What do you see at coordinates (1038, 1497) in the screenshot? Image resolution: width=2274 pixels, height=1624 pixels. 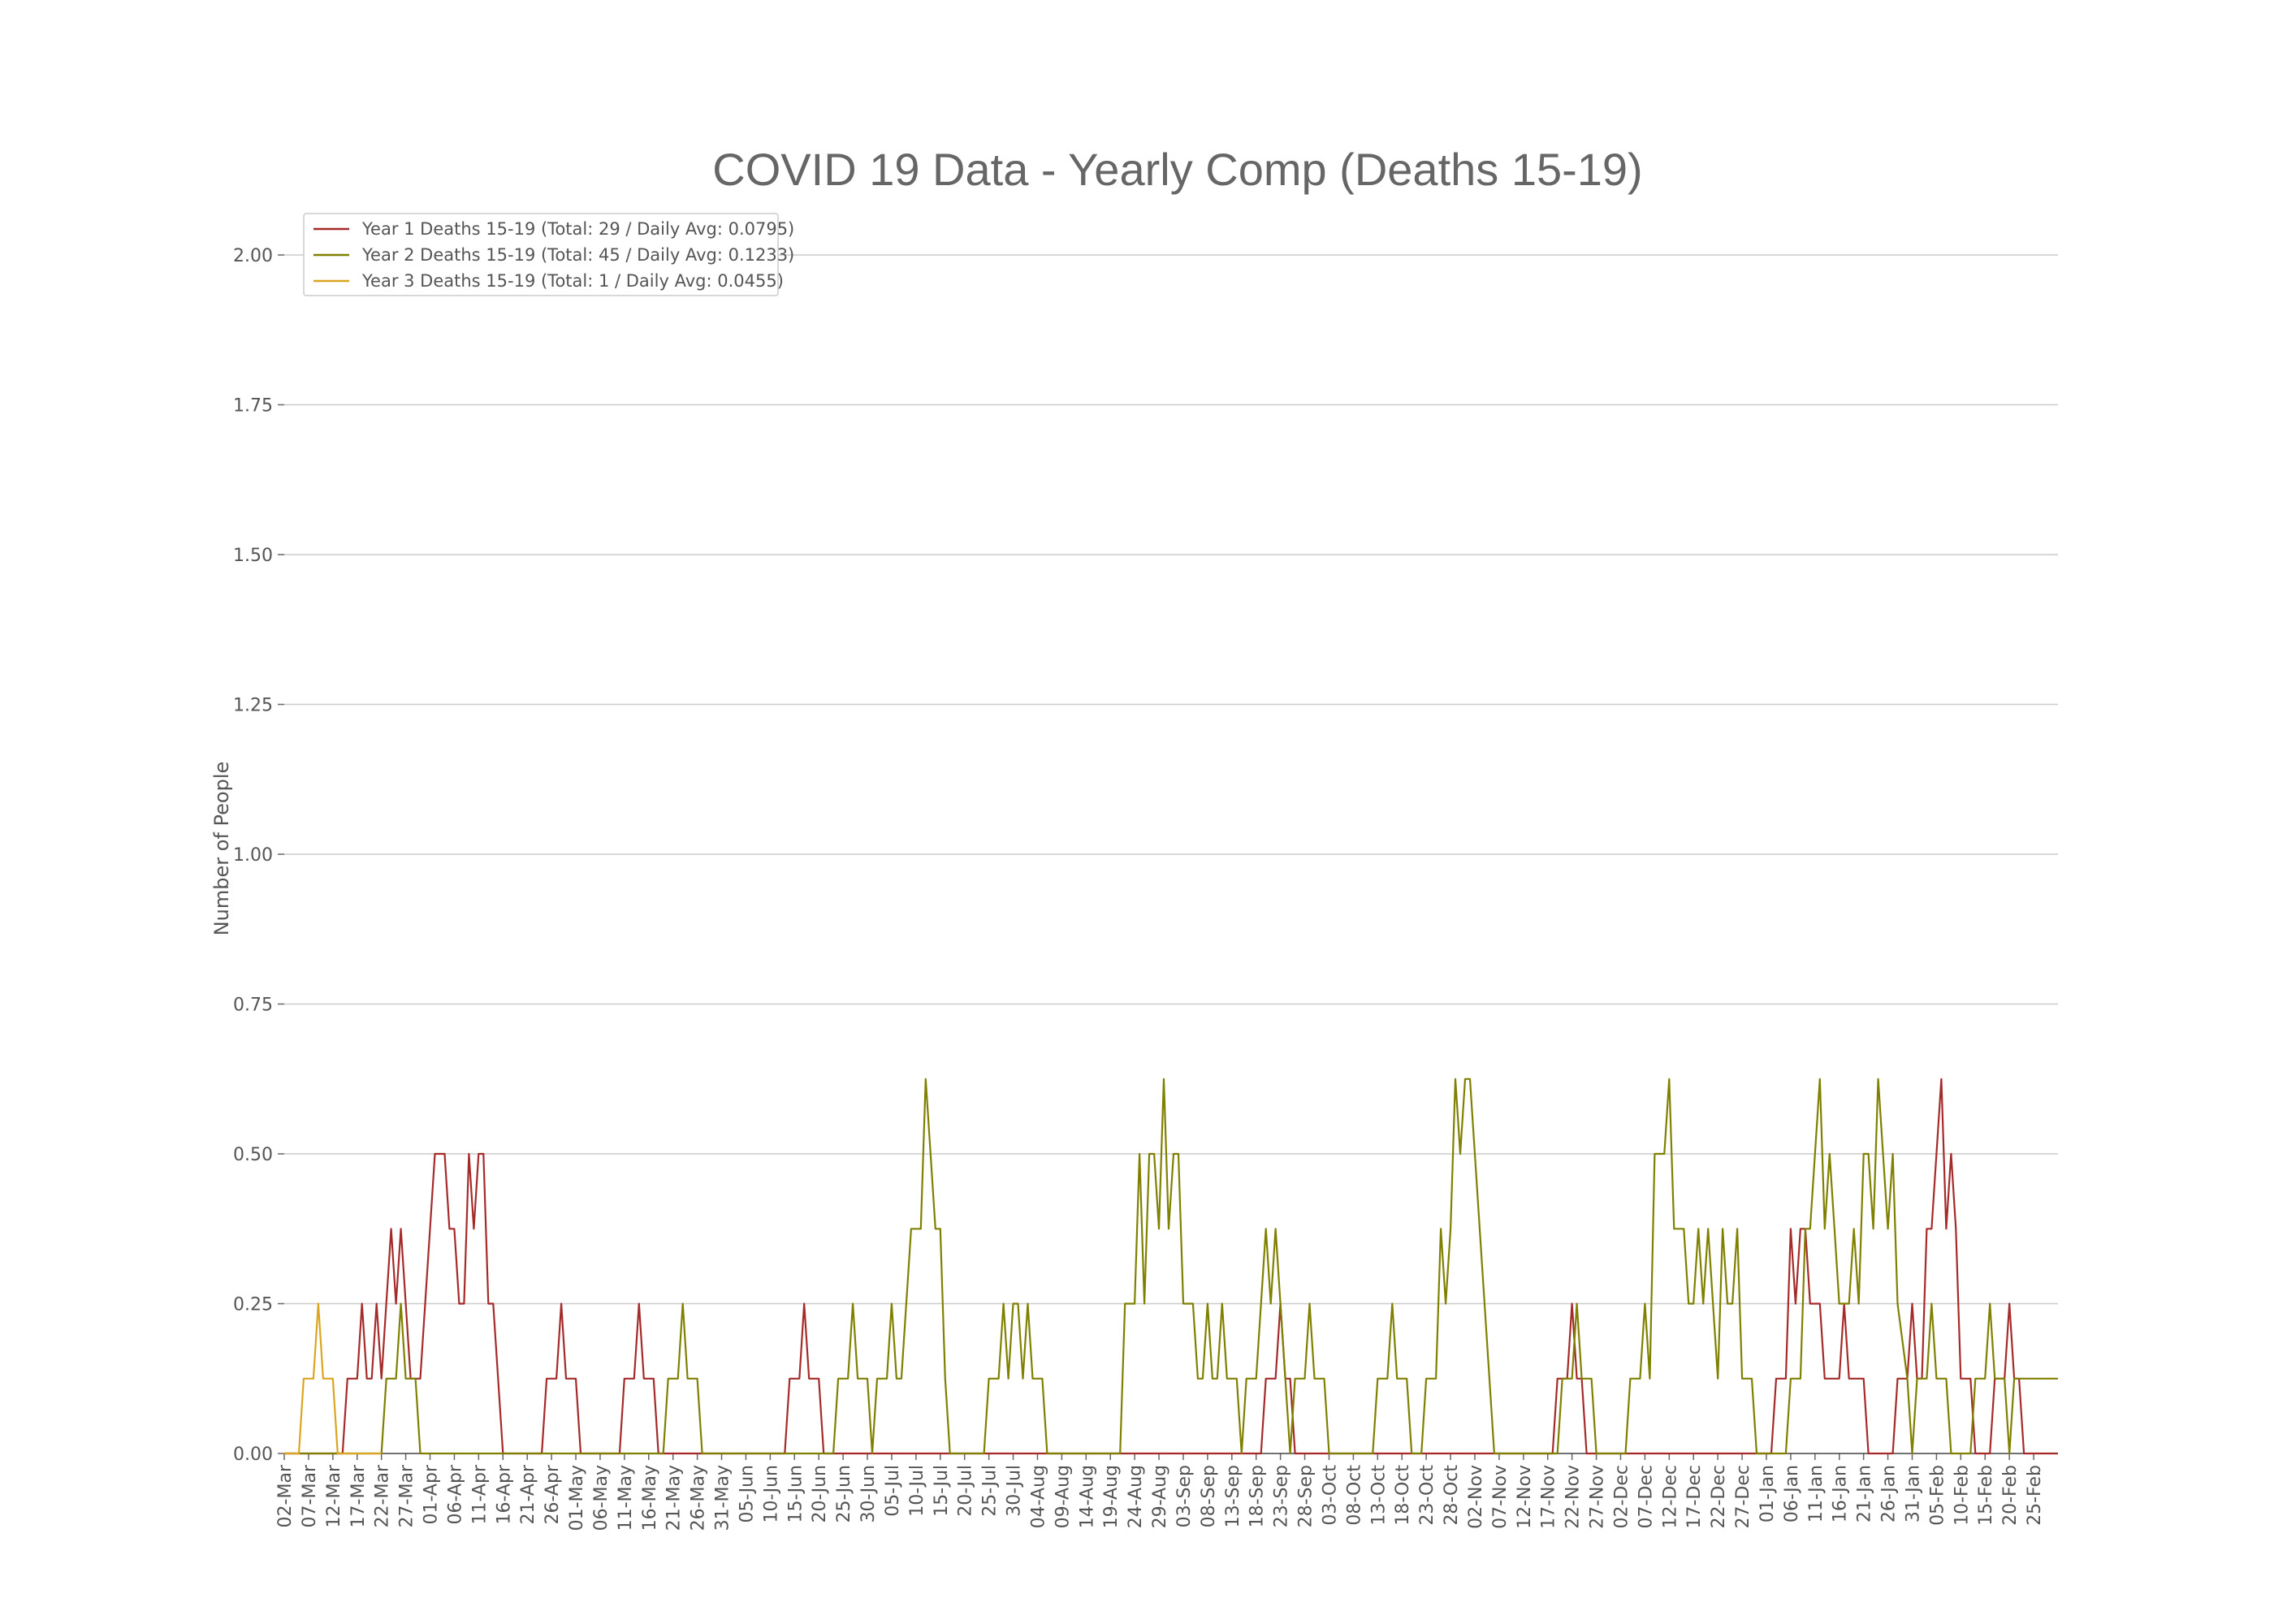 I see `x-tick-label: 04-Aug` at bounding box center [1038, 1497].